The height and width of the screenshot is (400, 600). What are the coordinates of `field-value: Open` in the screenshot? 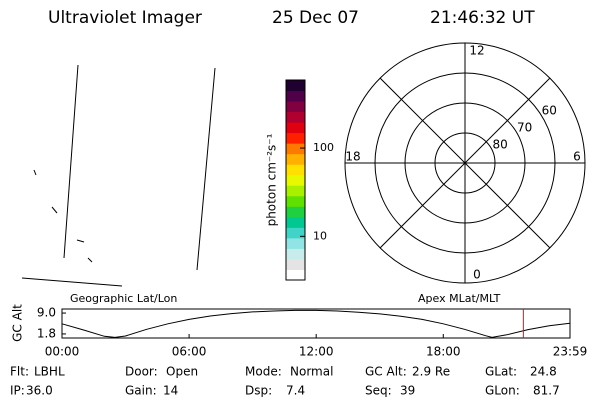 It's located at (182, 372).